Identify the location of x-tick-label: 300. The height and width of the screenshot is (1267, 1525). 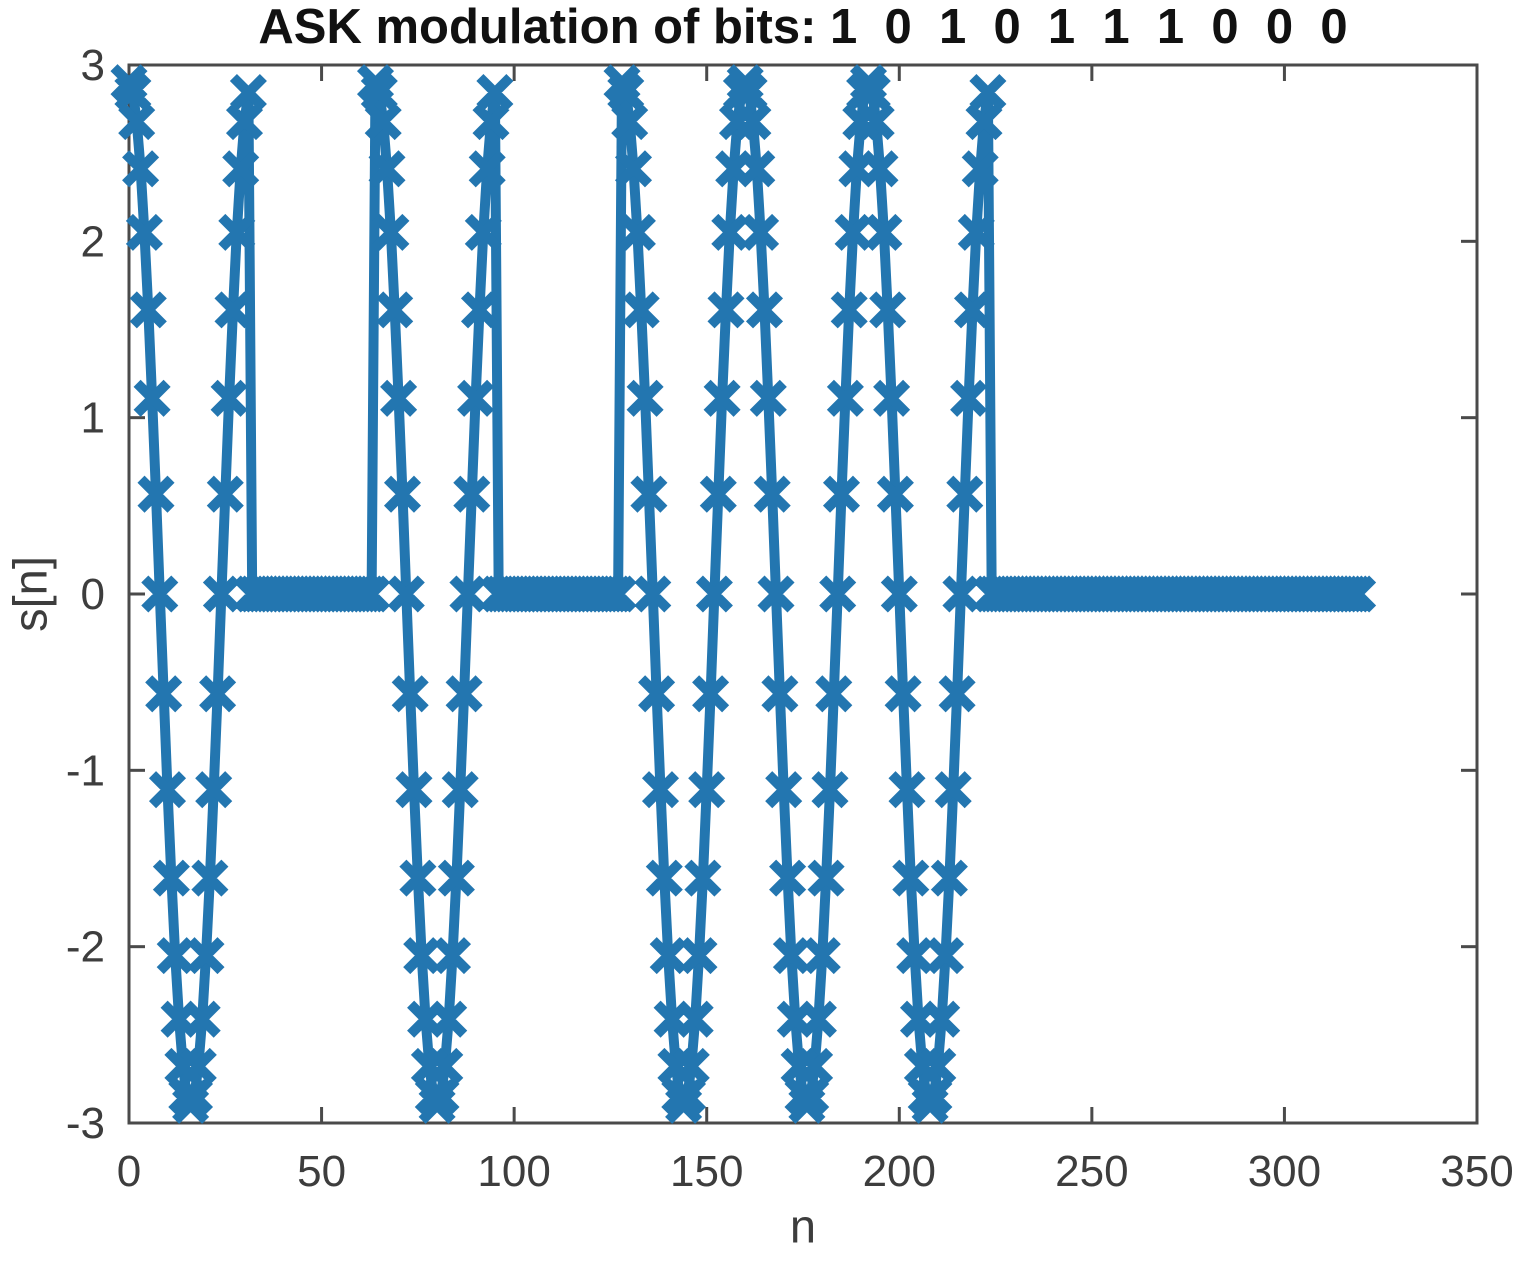
(1284, 1171).